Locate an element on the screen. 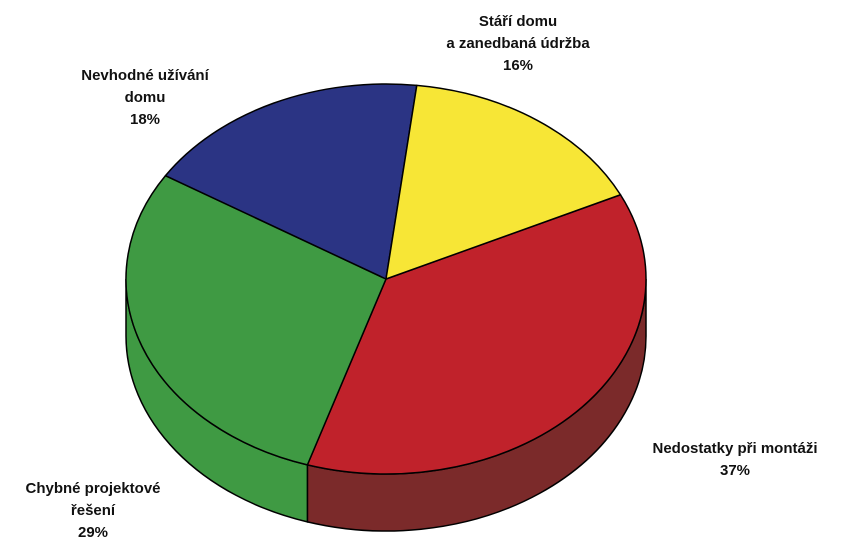 The image size is (843, 545). slice-label-line-3-1: a zanedbaná údržba is located at coordinates (518, 43).